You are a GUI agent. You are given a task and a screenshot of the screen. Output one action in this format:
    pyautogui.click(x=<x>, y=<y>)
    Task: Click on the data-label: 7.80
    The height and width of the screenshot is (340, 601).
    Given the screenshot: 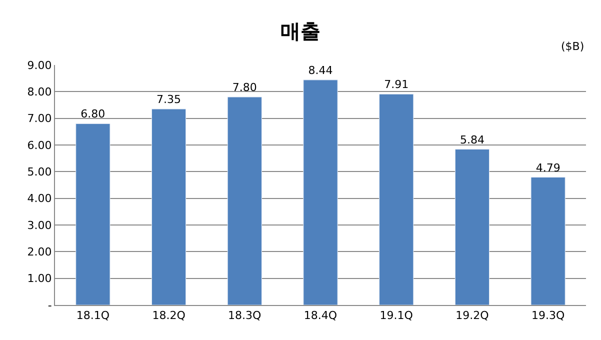 What is the action you would take?
    pyautogui.click(x=244, y=87)
    